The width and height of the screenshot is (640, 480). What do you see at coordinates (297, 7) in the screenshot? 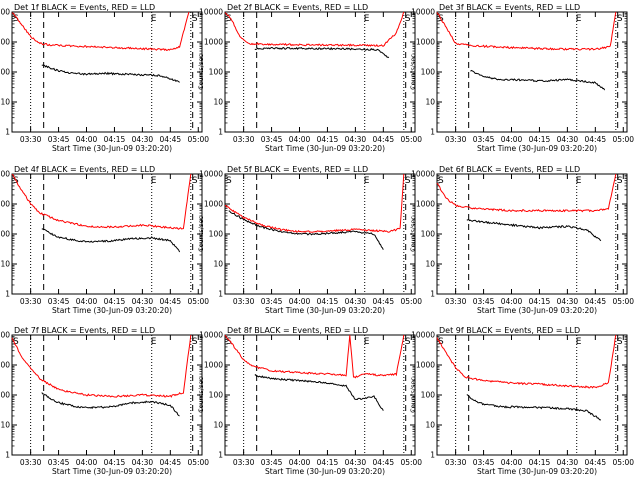
I see `chart-title: Det 2f BLACK = Events, RED = LLD` at bounding box center [297, 7].